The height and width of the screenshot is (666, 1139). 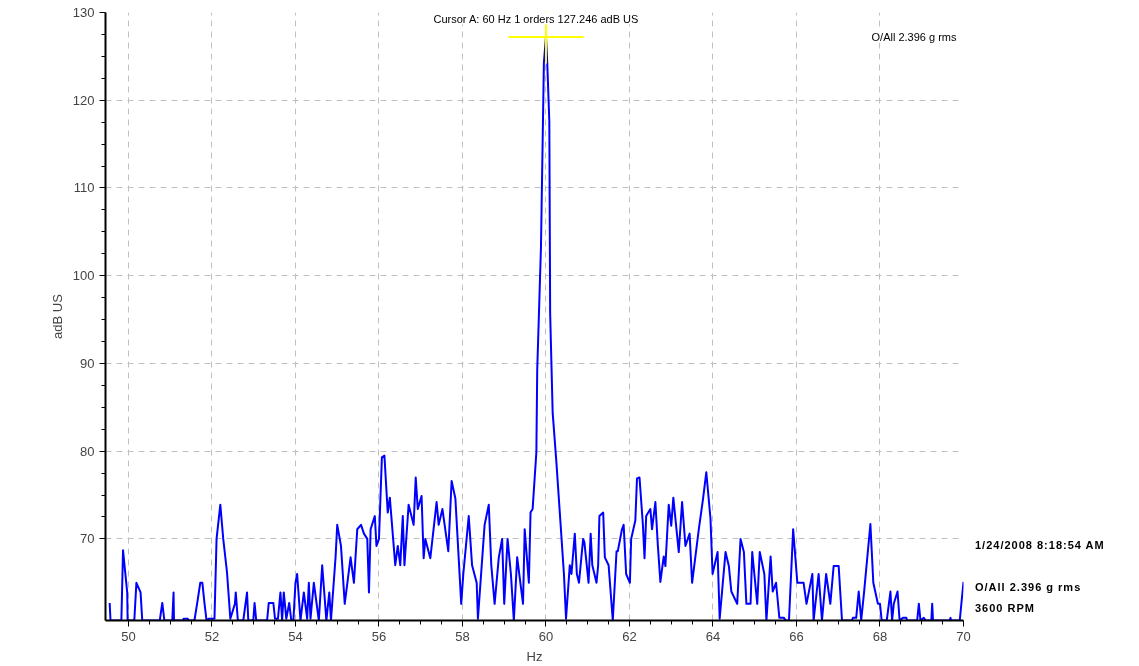 What do you see at coordinates (1005, 609) in the screenshot?
I see `text: 3600 RPM` at bounding box center [1005, 609].